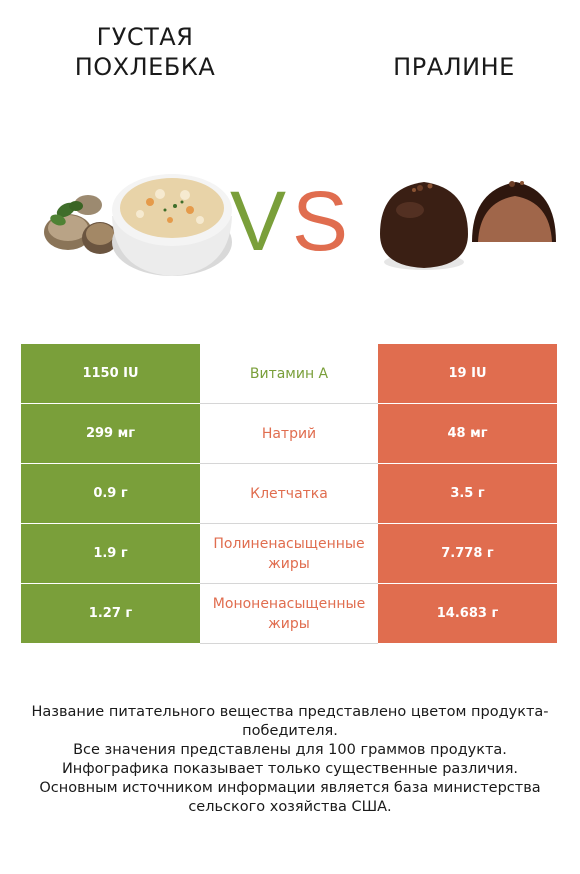 The image size is (580, 874). I want to click on right-value: 19 IU, so click(467, 374).